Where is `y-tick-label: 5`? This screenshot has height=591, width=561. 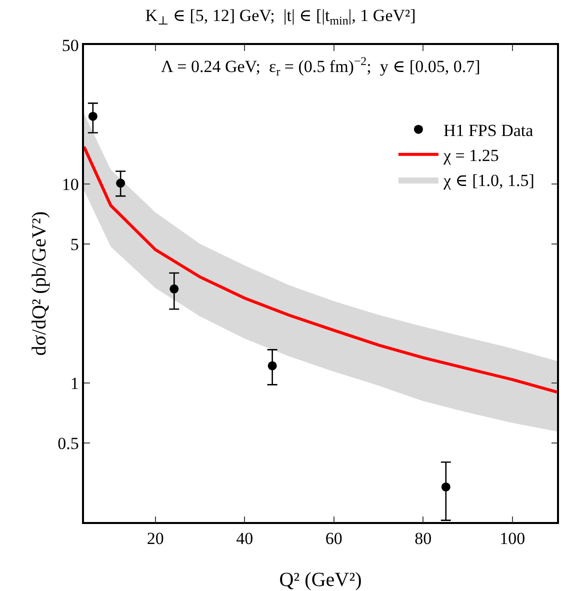 y-tick-label: 5 is located at coordinates (74, 244).